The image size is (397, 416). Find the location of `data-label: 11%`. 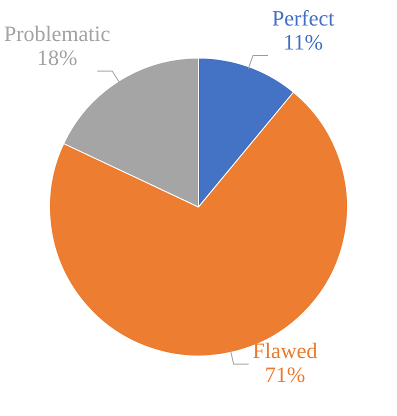

data-label: 11% is located at coordinates (303, 41).